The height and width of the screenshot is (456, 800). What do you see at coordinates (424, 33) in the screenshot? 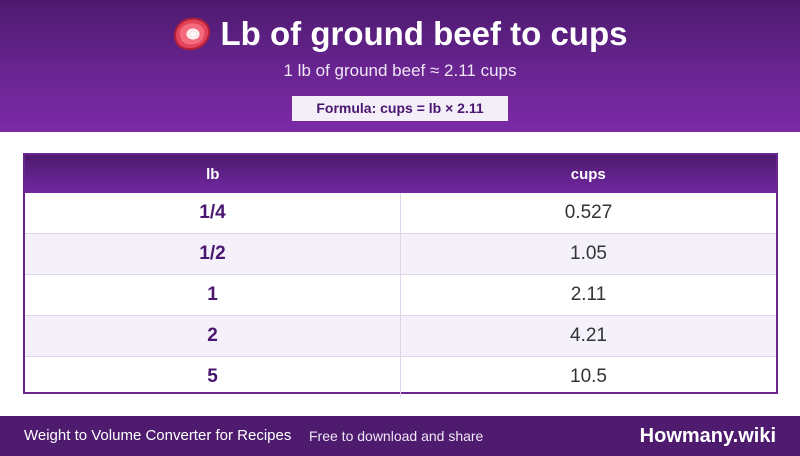
I see `title-text: Lb of ground beef to cups` at bounding box center [424, 33].